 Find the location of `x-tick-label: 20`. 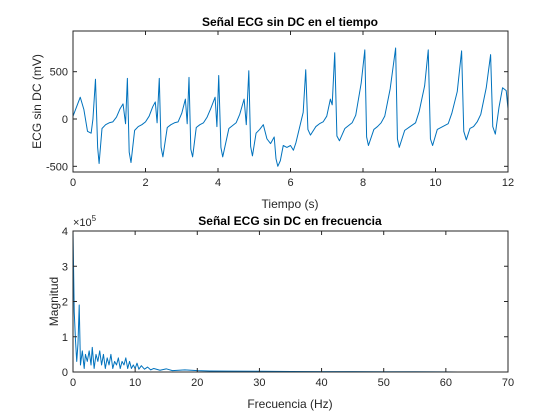

x-tick-label: 20 is located at coordinates (197, 383).